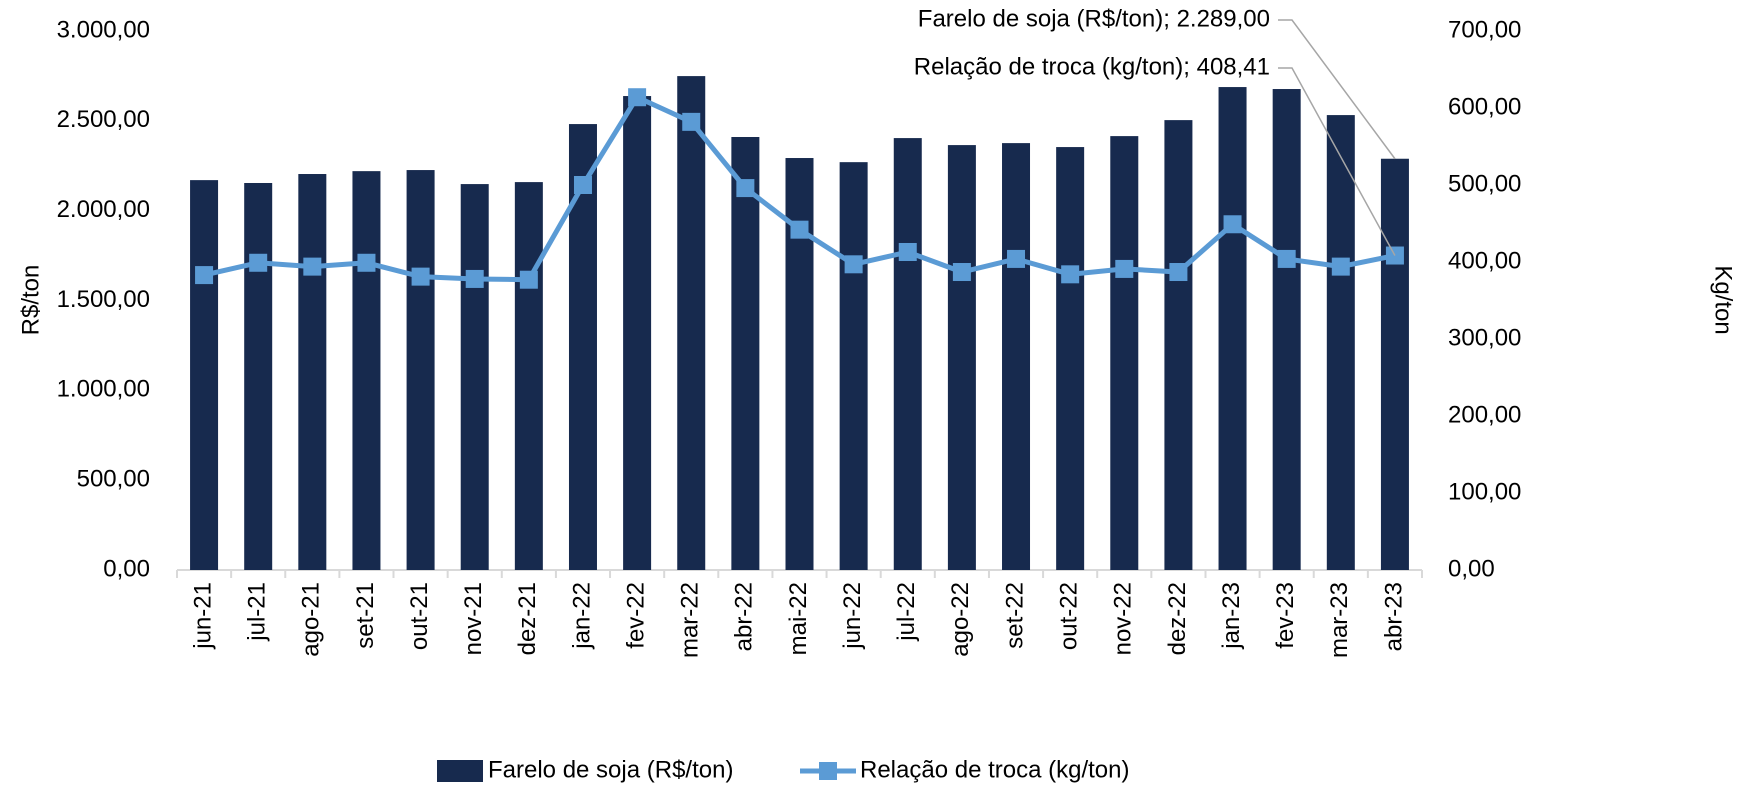  What do you see at coordinates (1484, 260) in the screenshot?
I see `y2-tick-label: 400,00` at bounding box center [1484, 260].